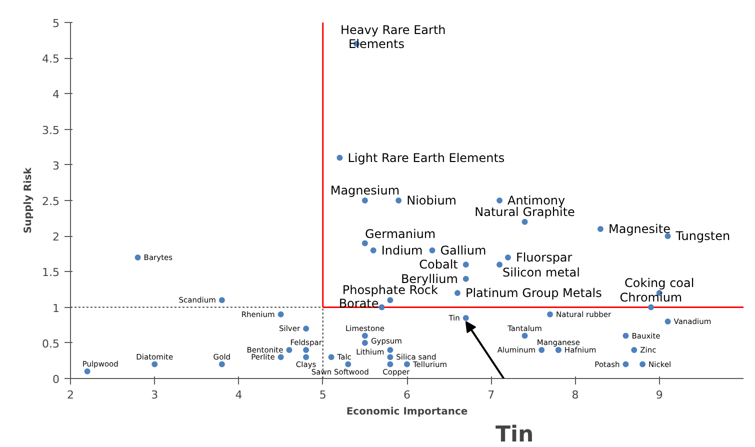 Image resolution: width=755 pixels, height=447 pixels. What do you see at coordinates (533, 293) in the screenshot?
I see `annotation: Platinum Group Metals` at bounding box center [533, 293].